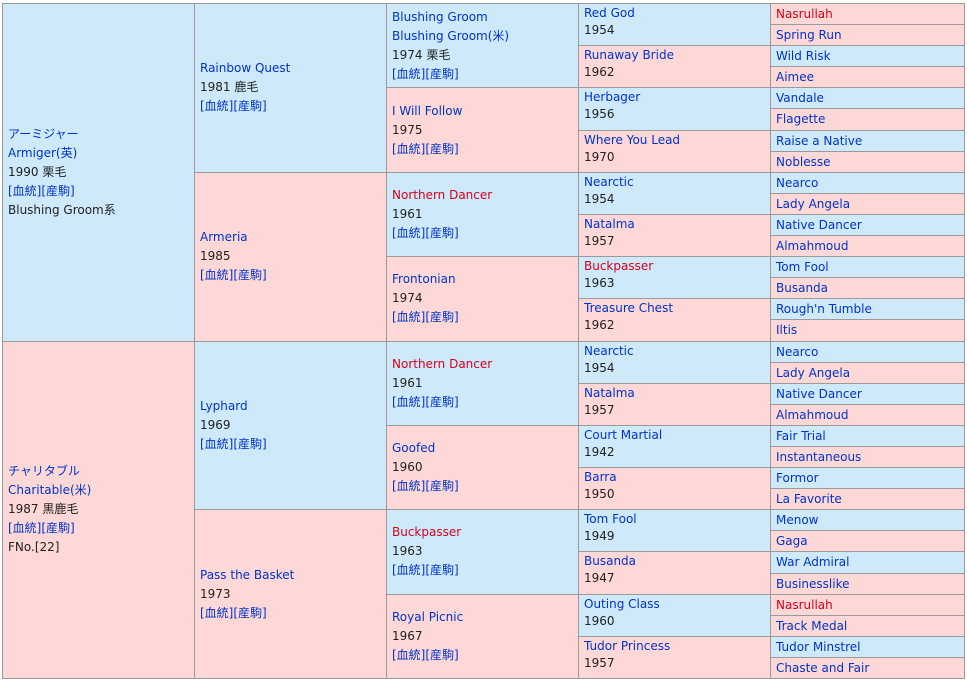 Image resolution: width=967 pixels, height=682 pixels. I want to click on horse-name-link: Armiger(英), so click(43, 152).